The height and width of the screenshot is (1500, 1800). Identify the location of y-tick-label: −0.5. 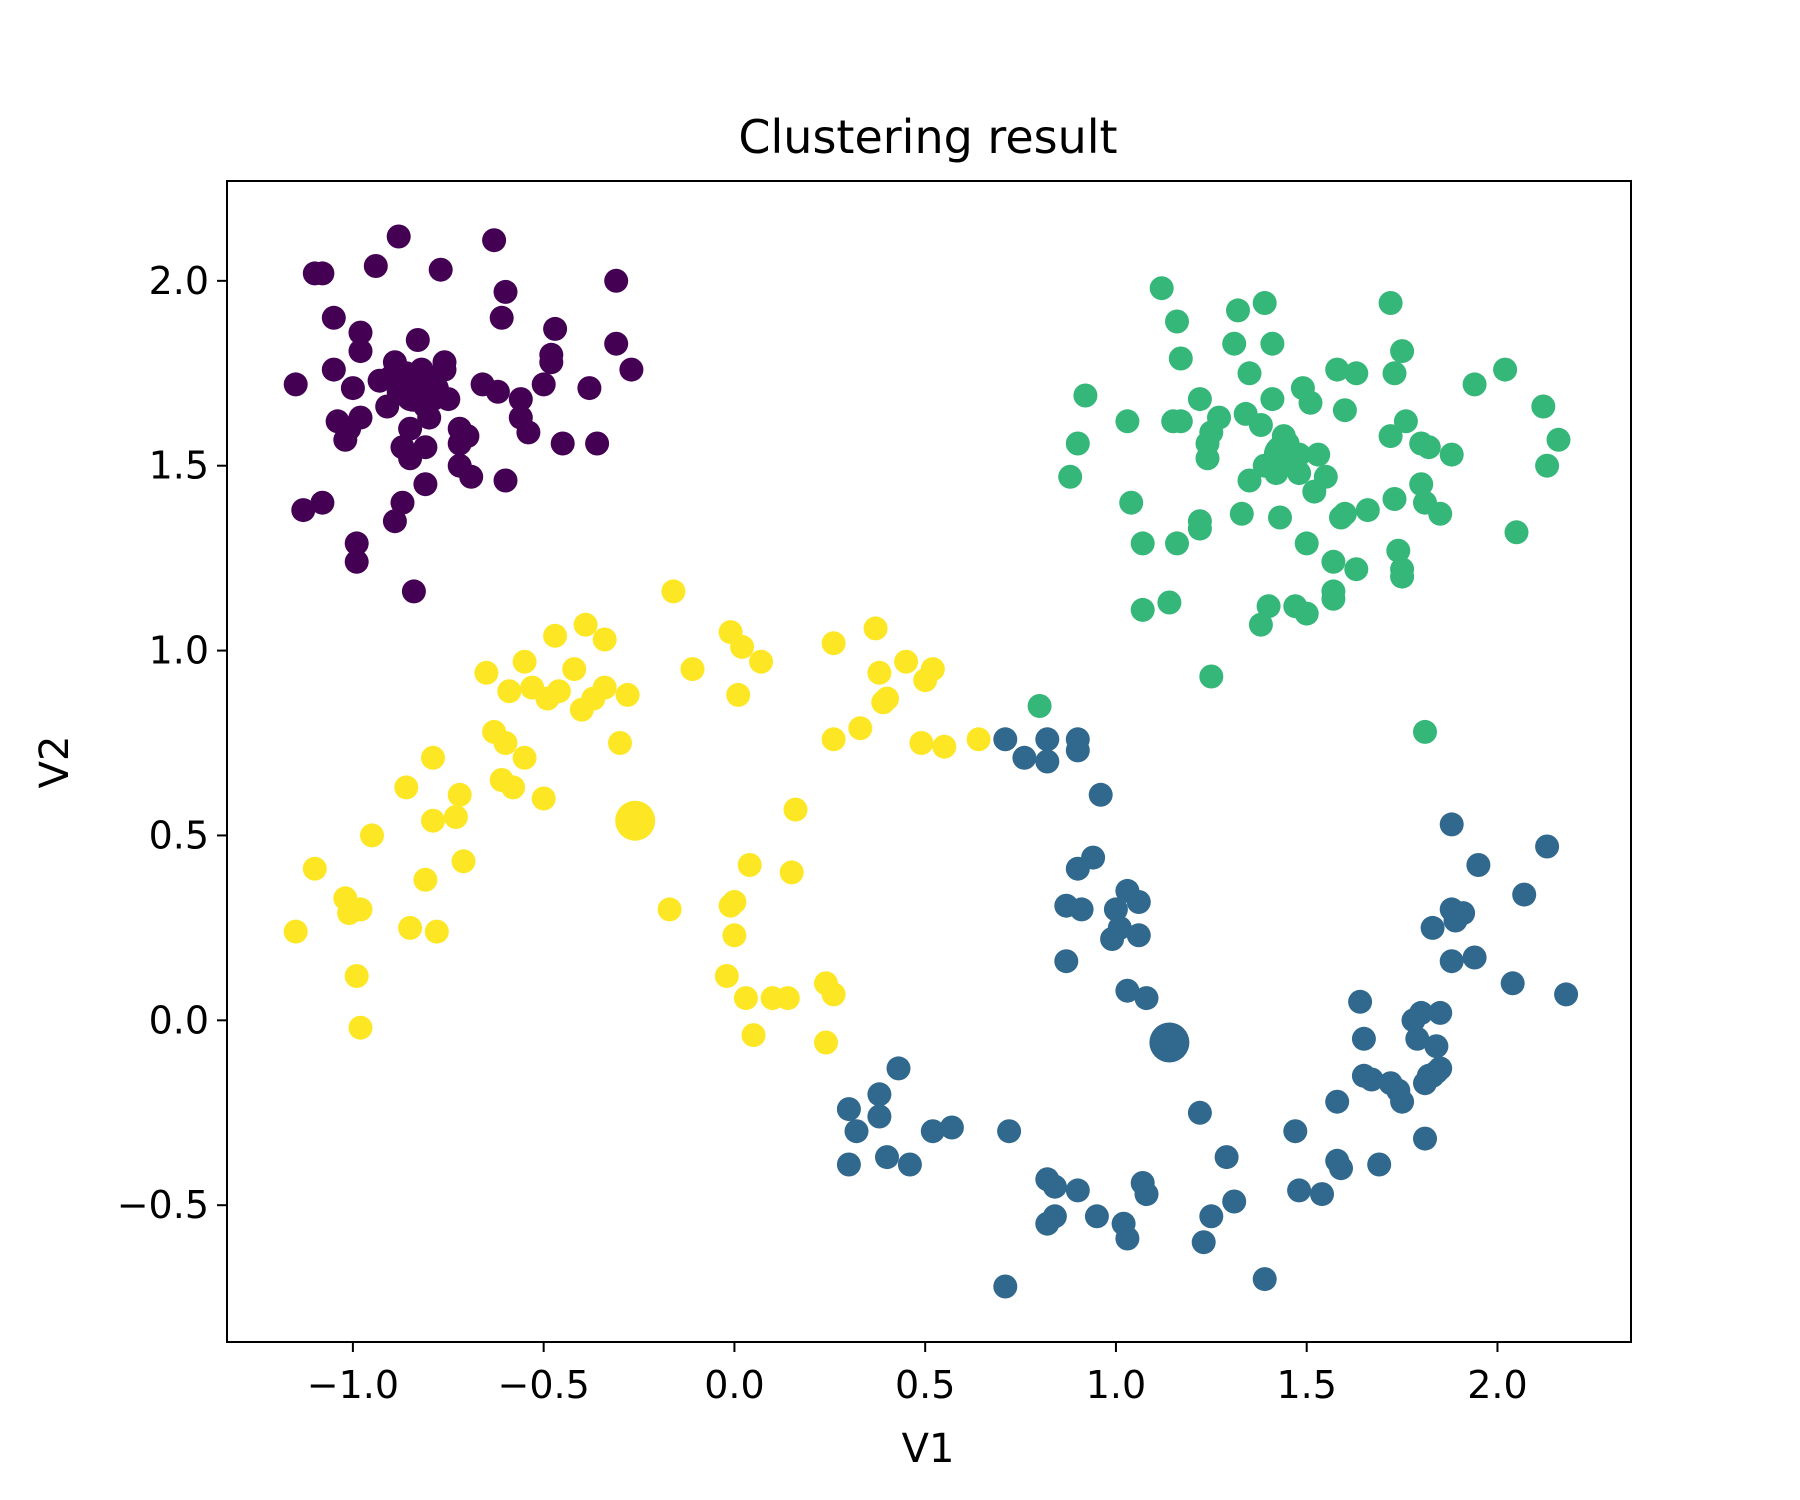
(163, 1205).